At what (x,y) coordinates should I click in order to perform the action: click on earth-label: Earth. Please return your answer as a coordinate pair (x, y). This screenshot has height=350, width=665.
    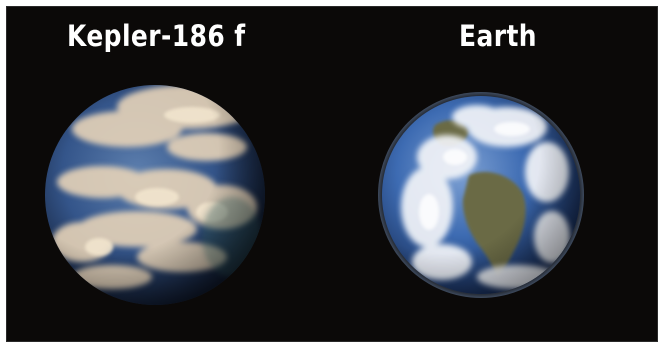
    Looking at the image, I should click on (498, 36).